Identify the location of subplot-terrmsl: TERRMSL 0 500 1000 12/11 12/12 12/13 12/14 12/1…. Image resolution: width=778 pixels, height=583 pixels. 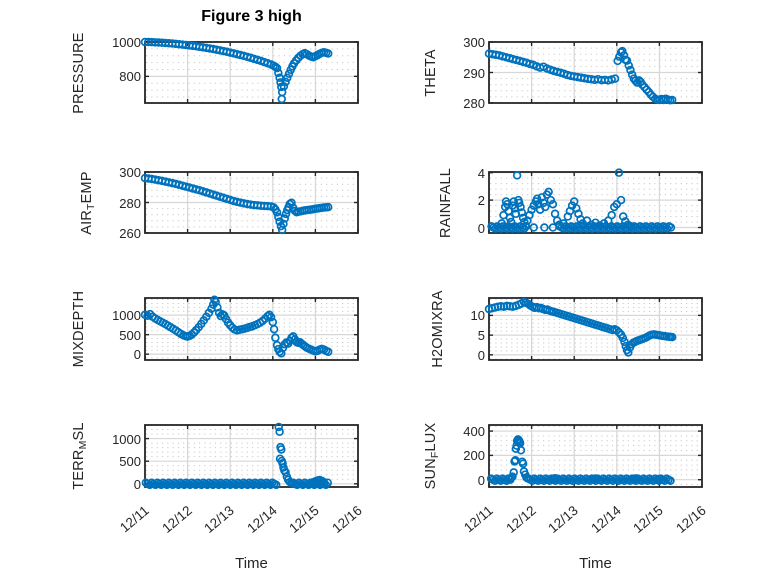
(218, 497).